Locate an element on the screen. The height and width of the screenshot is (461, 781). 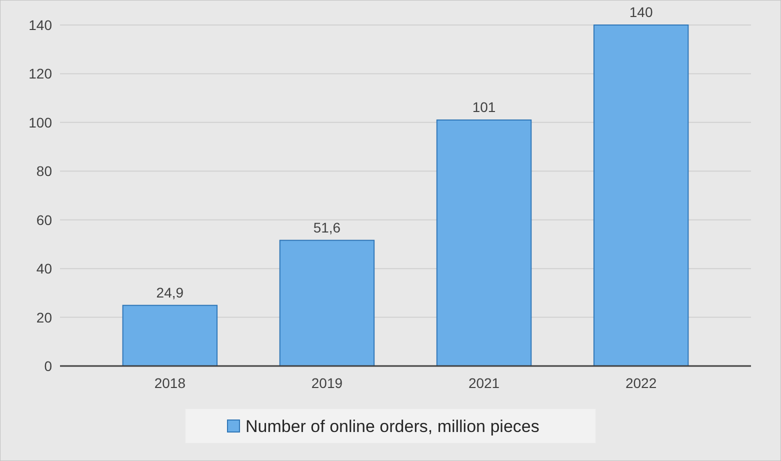
text: 140 is located at coordinates (641, 12).